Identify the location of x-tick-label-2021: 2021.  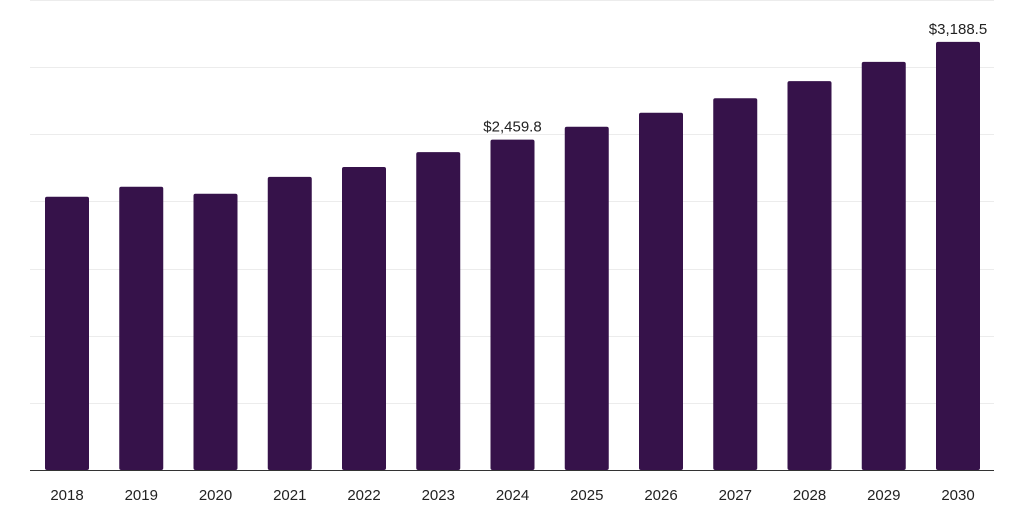
(289, 495).